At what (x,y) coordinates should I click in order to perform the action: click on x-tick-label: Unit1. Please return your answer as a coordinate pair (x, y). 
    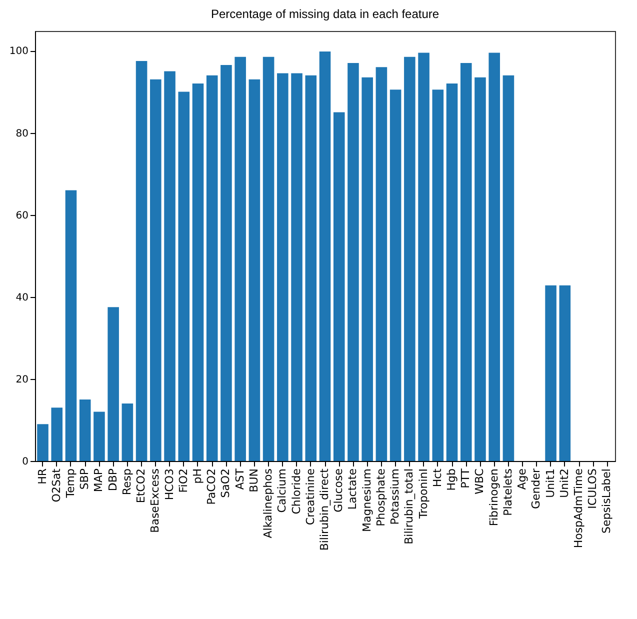
    Looking at the image, I should click on (550, 483).